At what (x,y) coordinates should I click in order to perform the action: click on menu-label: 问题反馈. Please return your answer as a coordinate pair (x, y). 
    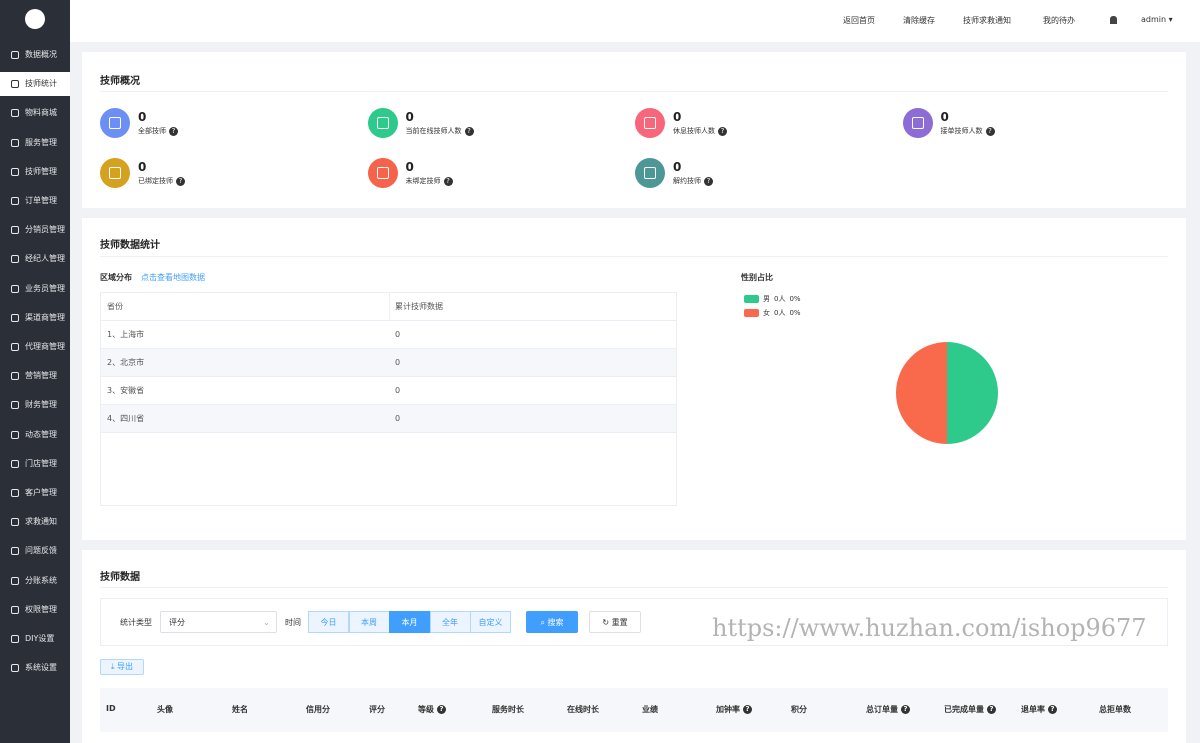
    Looking at the image, I should click on (41, 551).